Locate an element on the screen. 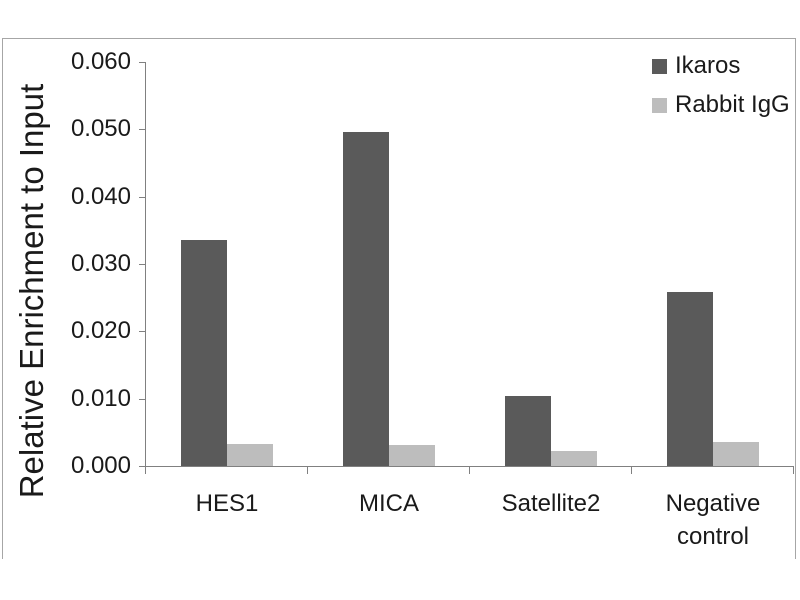 The height and width of the screenshot is (600, 800). y-axis-tick-label: 0.010 is located at coordinates (100, 398).